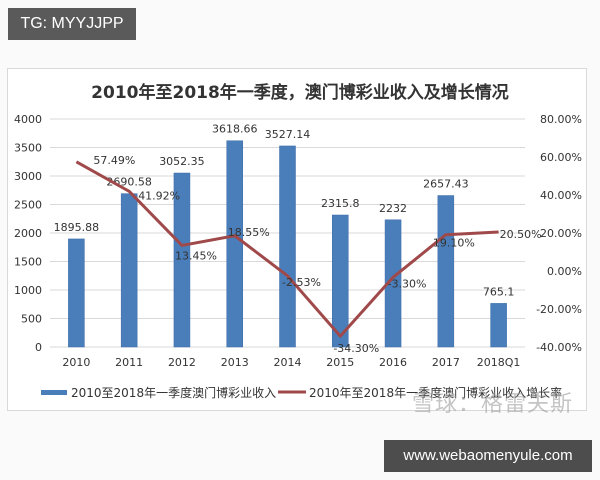  Describe the element at coordinates (129, 362) in the screenshot. I see `x-tick-label: 2011` at that location.